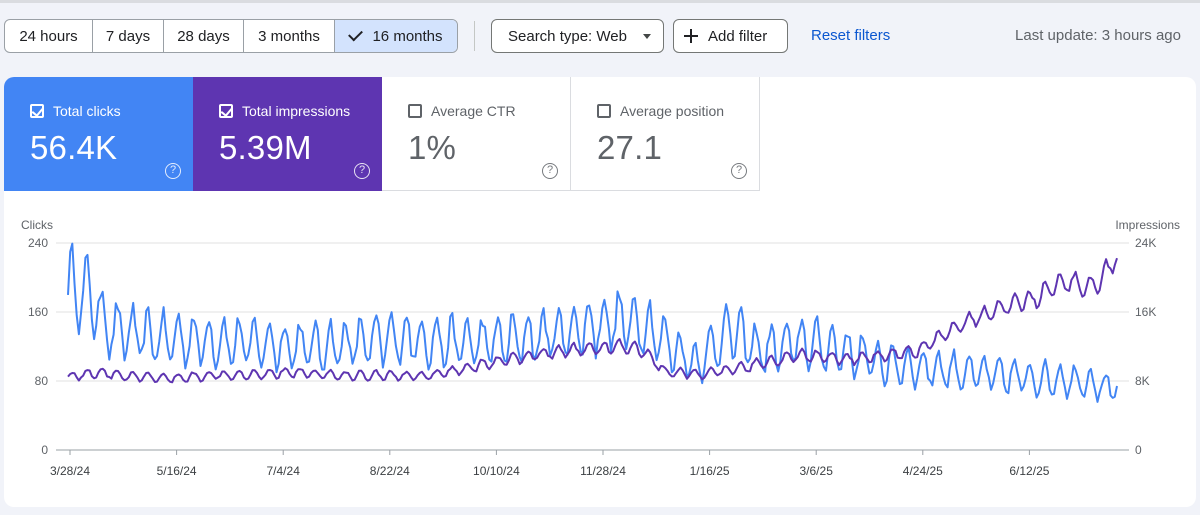 This screenshot has height=515, width=1200. Describe the element at coordinates (128, 36) in the screenshot. I see `range-7-days: 7 days` at that location.